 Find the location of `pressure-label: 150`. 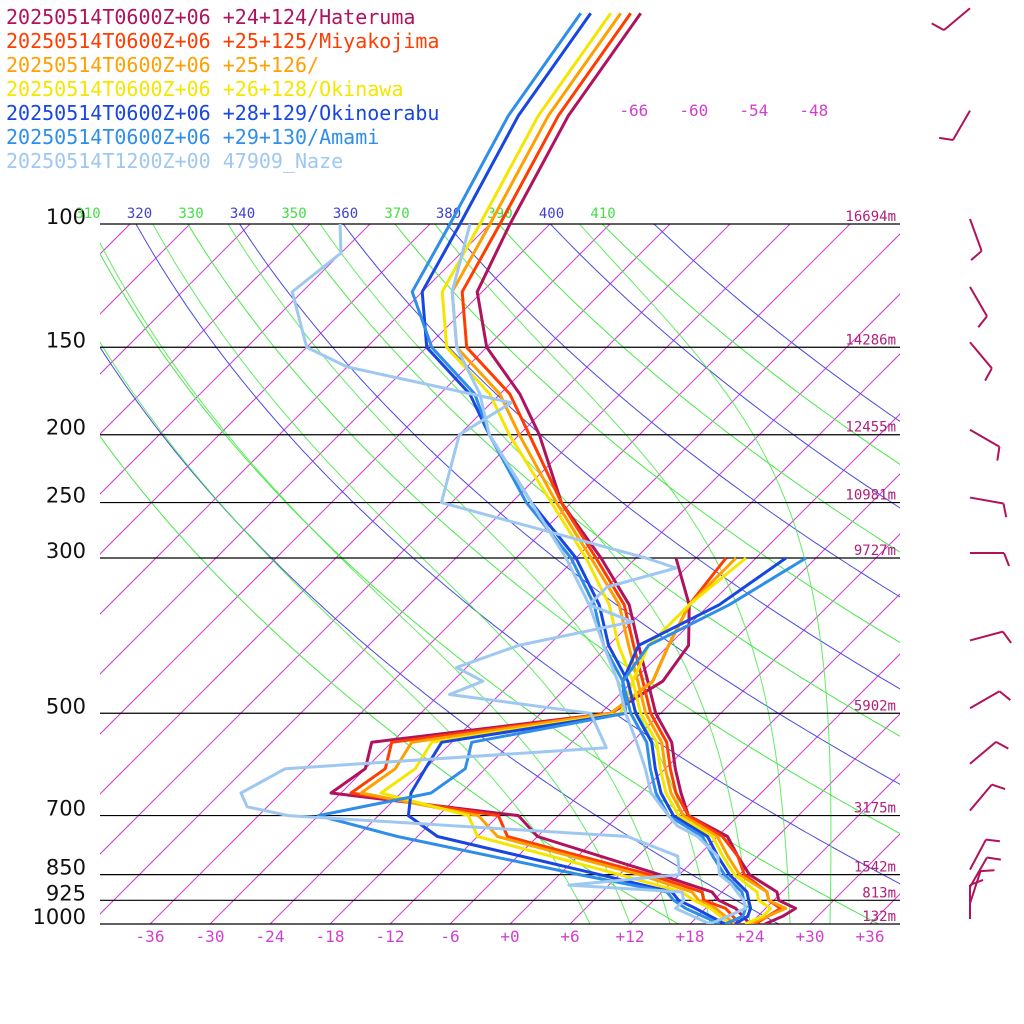

pressure-label: 150 is located at coordinates (66, 340).